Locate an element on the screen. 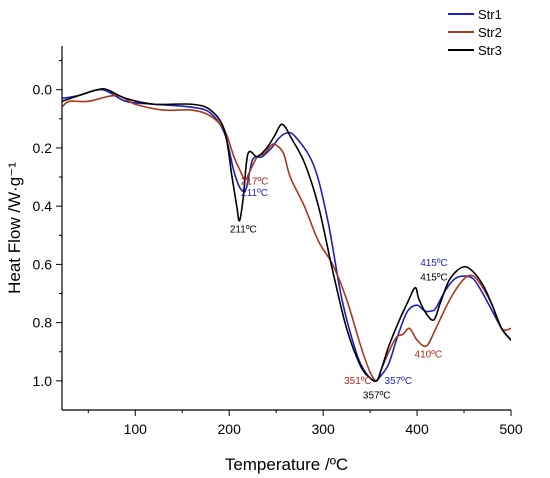  x-axis-title: Temperature /ºC is located at coordinates (286, 464).